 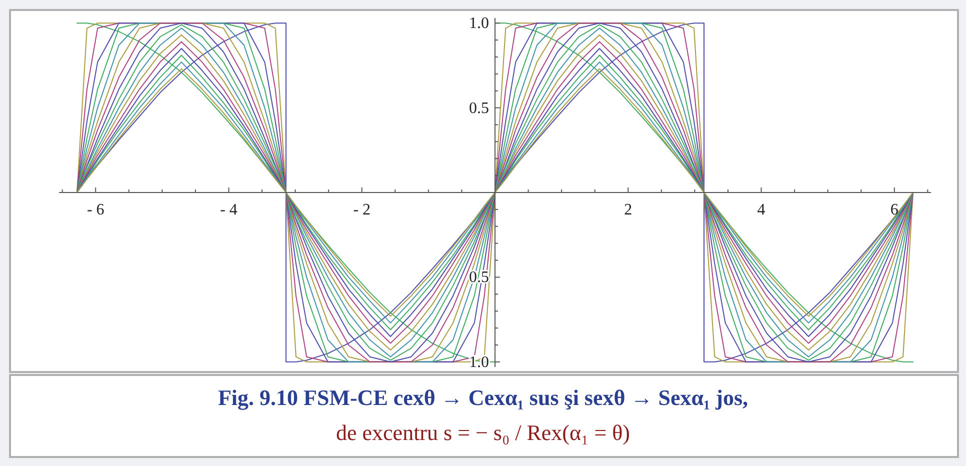 I want to click on text: Fig. 9.10 FSM-CE cexθ → Cexα₁ sus şi sexθ → Sexα₁ jos,, so click(x=483, y=397).